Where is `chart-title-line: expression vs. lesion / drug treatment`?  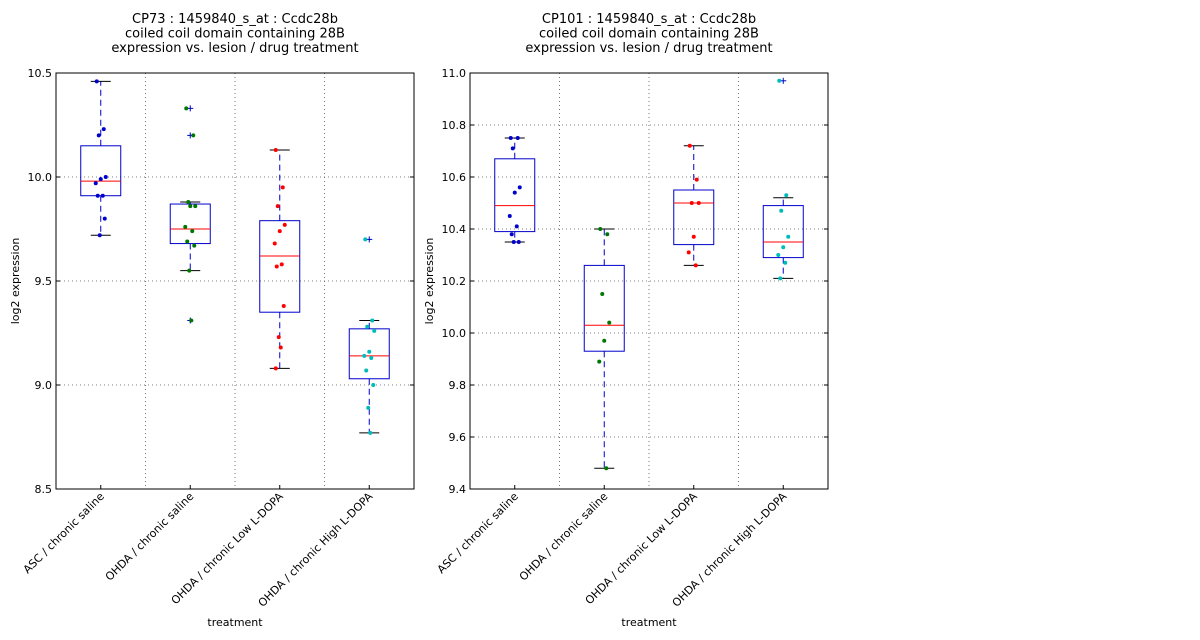 chart-title-line: expression vs. lesion / drug treatment is located at coordinates (648, 48).